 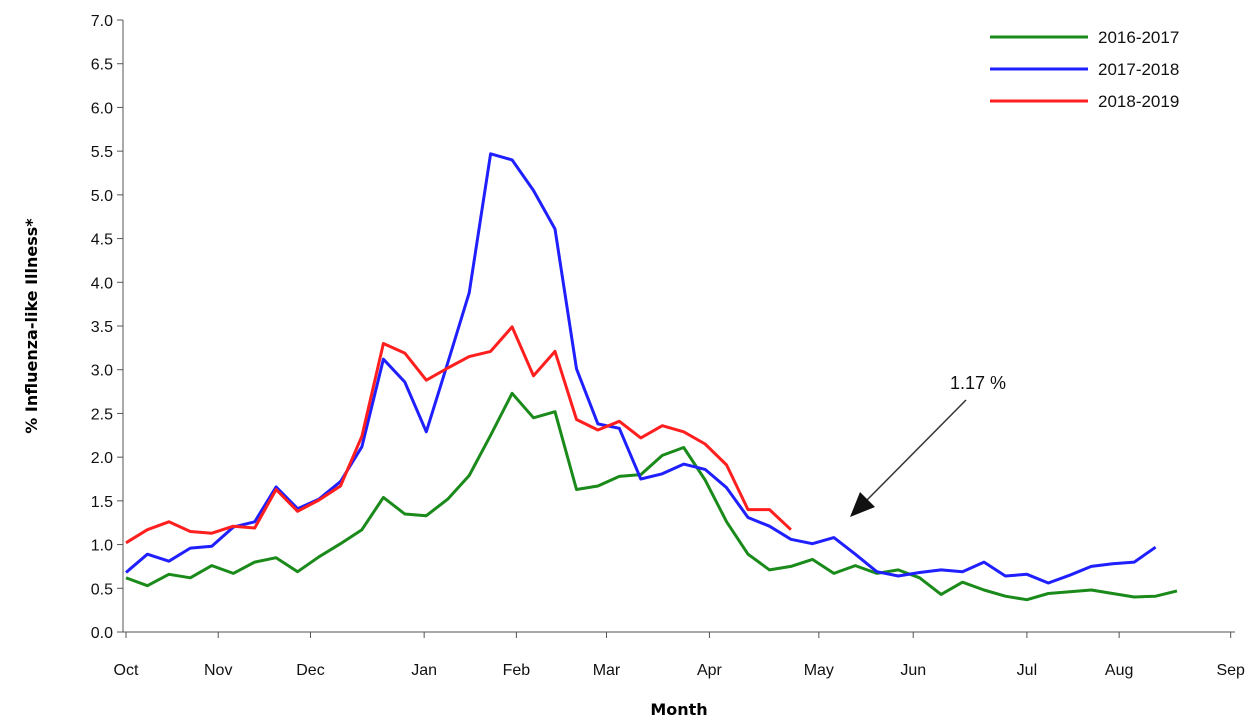 I want to click on y-tick-label: 2.5, so click(x=102, y=414).